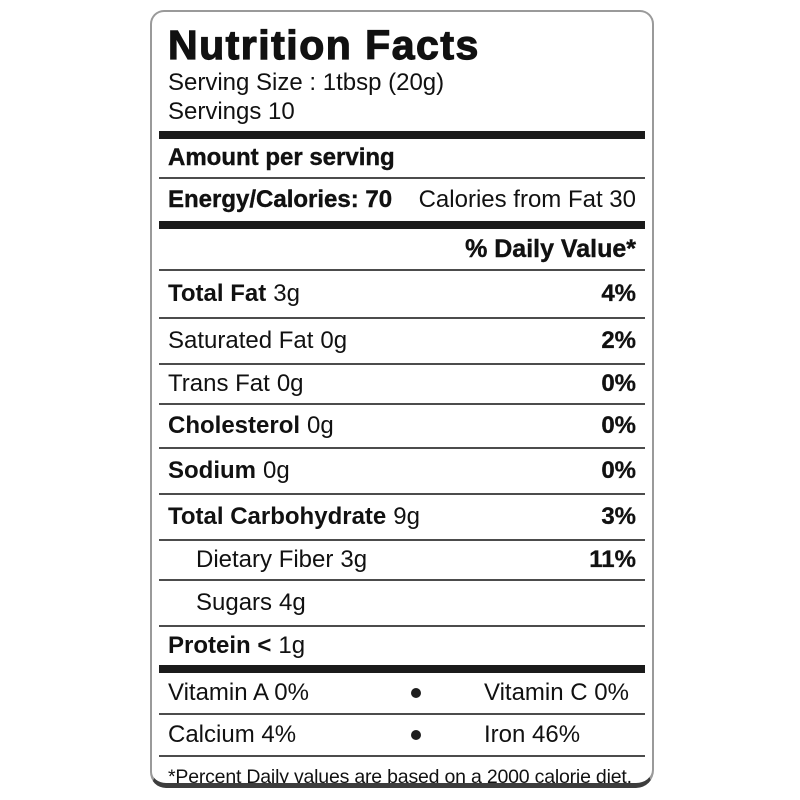 This screenshot has height=800, width=800. Describe the element at coordinates (265, 559) in the screenshot. I see `nutrient-name: Dietary Fiber` at that location.